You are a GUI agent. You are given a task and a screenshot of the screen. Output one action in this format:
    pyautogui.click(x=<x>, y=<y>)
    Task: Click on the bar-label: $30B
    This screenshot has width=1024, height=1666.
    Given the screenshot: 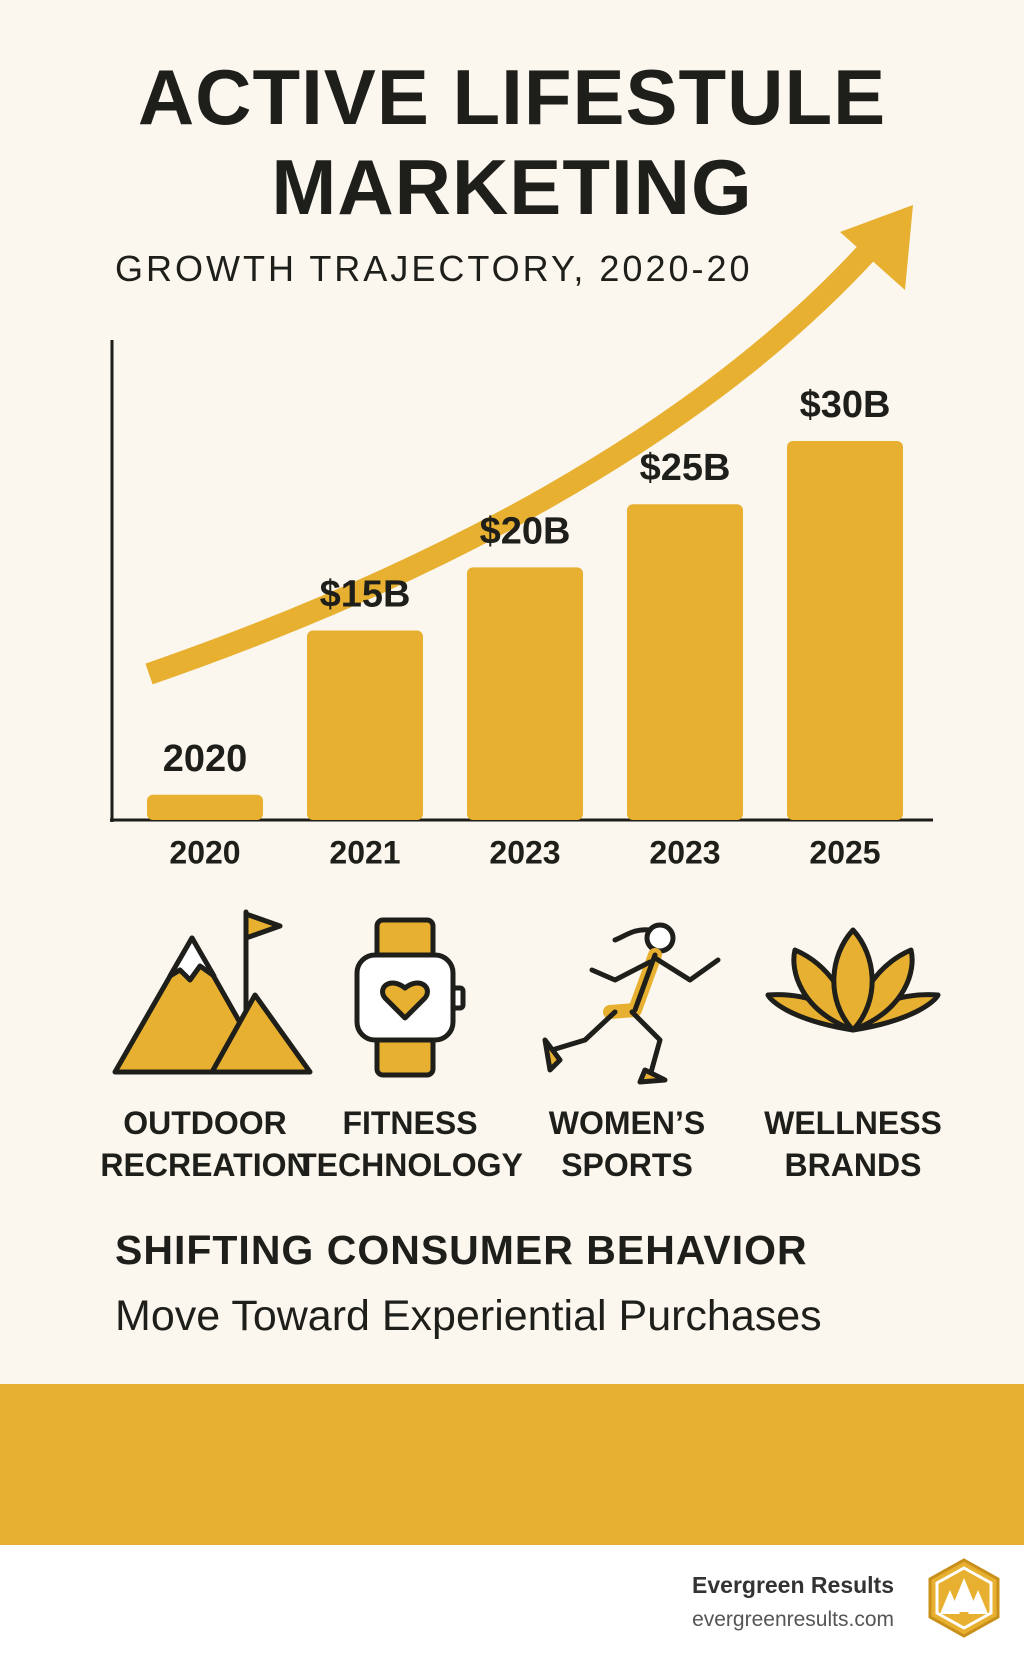 What is the action you would take?
    pyautogui.click(x=845, y=405)
    